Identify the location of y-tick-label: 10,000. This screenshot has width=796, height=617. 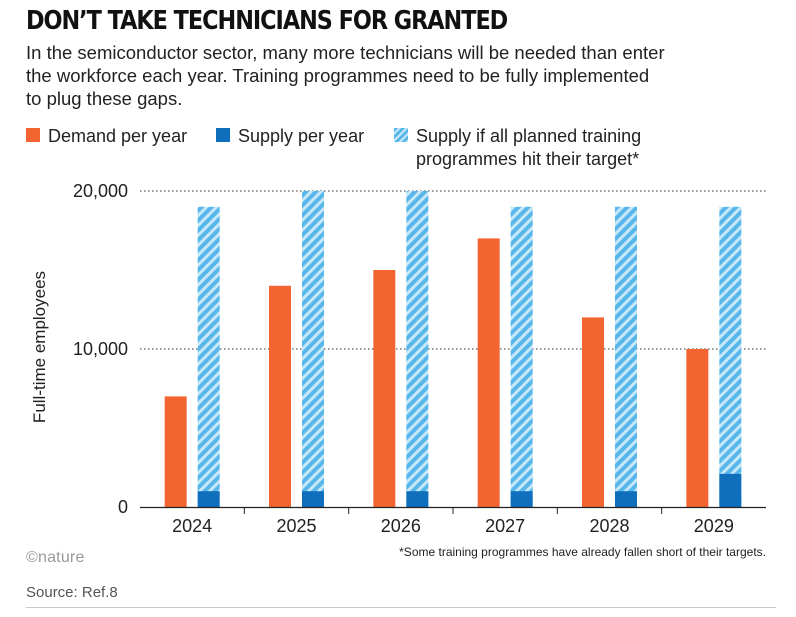
(100, 349).